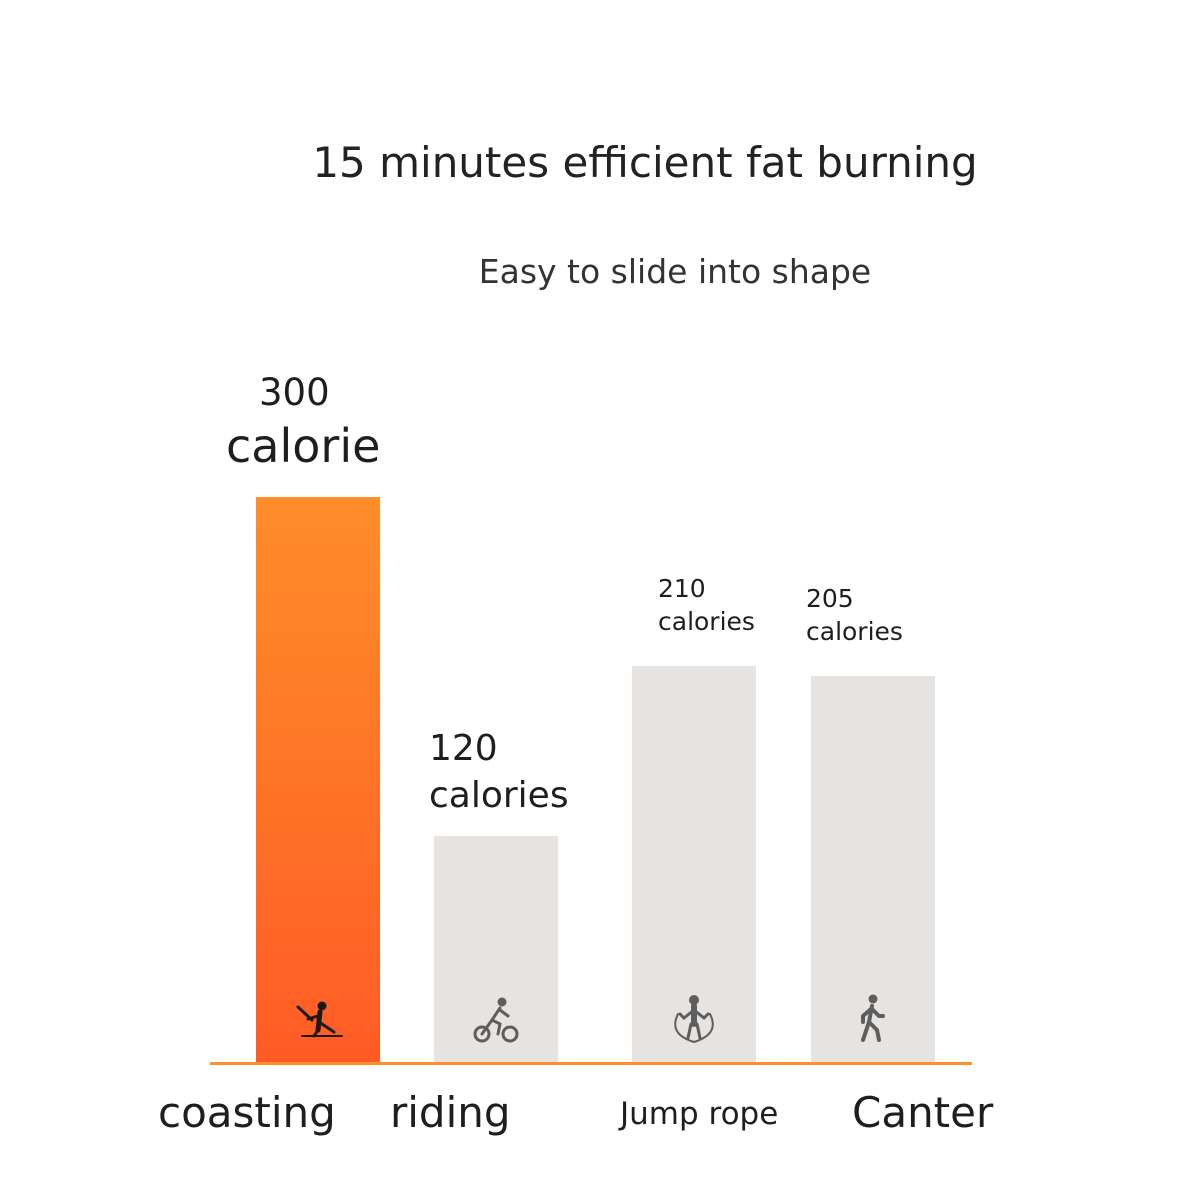 This screenshot has height=1200, width=1200. Describe the element at coordinates (450, 1112) in the screenshot. I see `category-label: riding` at that location.